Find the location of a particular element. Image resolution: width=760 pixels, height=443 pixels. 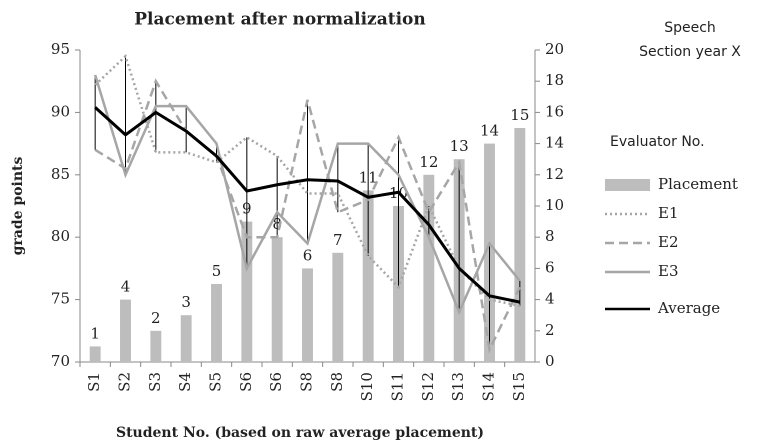

value-label: 1 is located at coordinates (95, 333).